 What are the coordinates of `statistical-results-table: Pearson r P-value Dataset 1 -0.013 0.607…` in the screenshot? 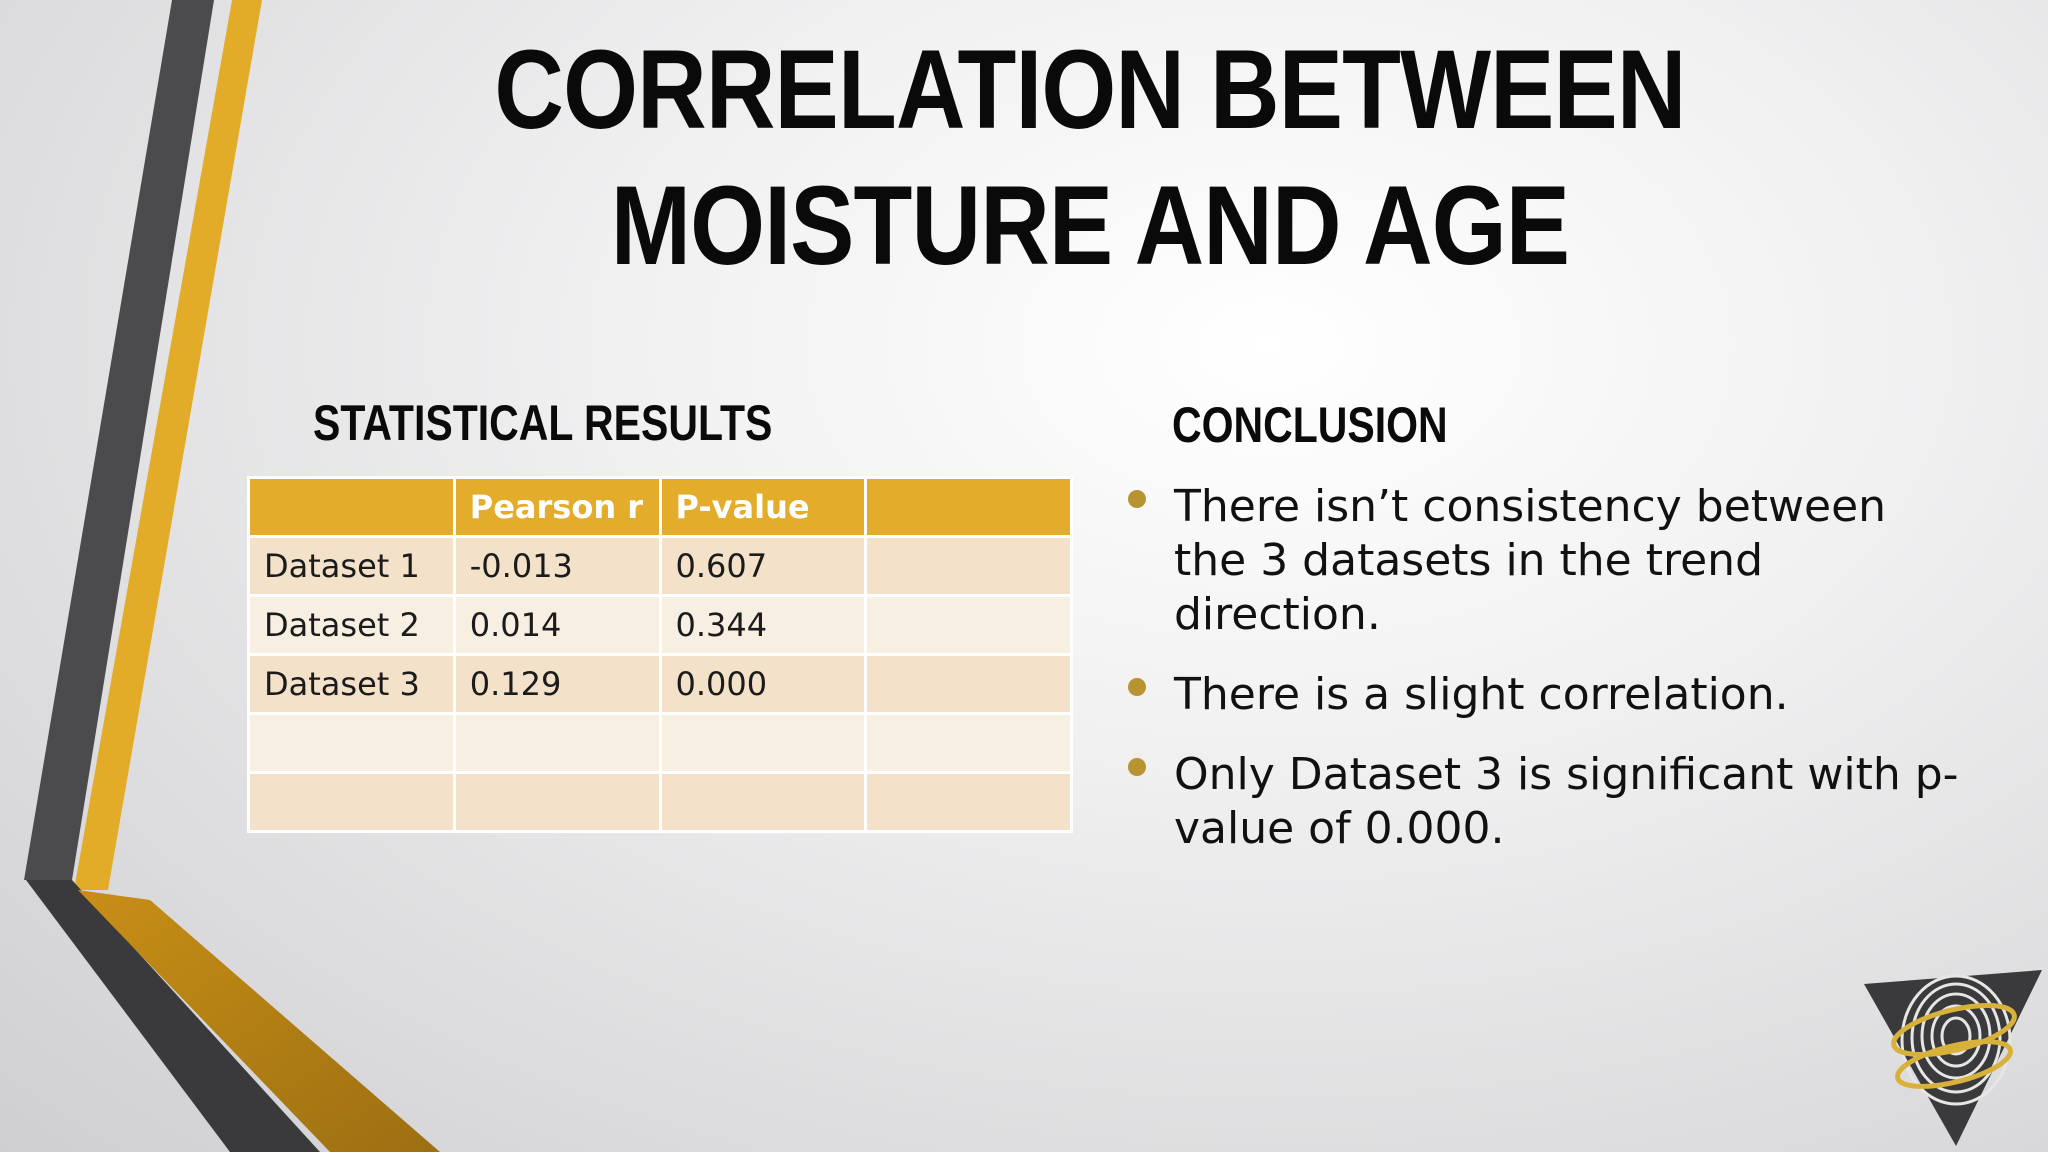 It's located at (660, 654).